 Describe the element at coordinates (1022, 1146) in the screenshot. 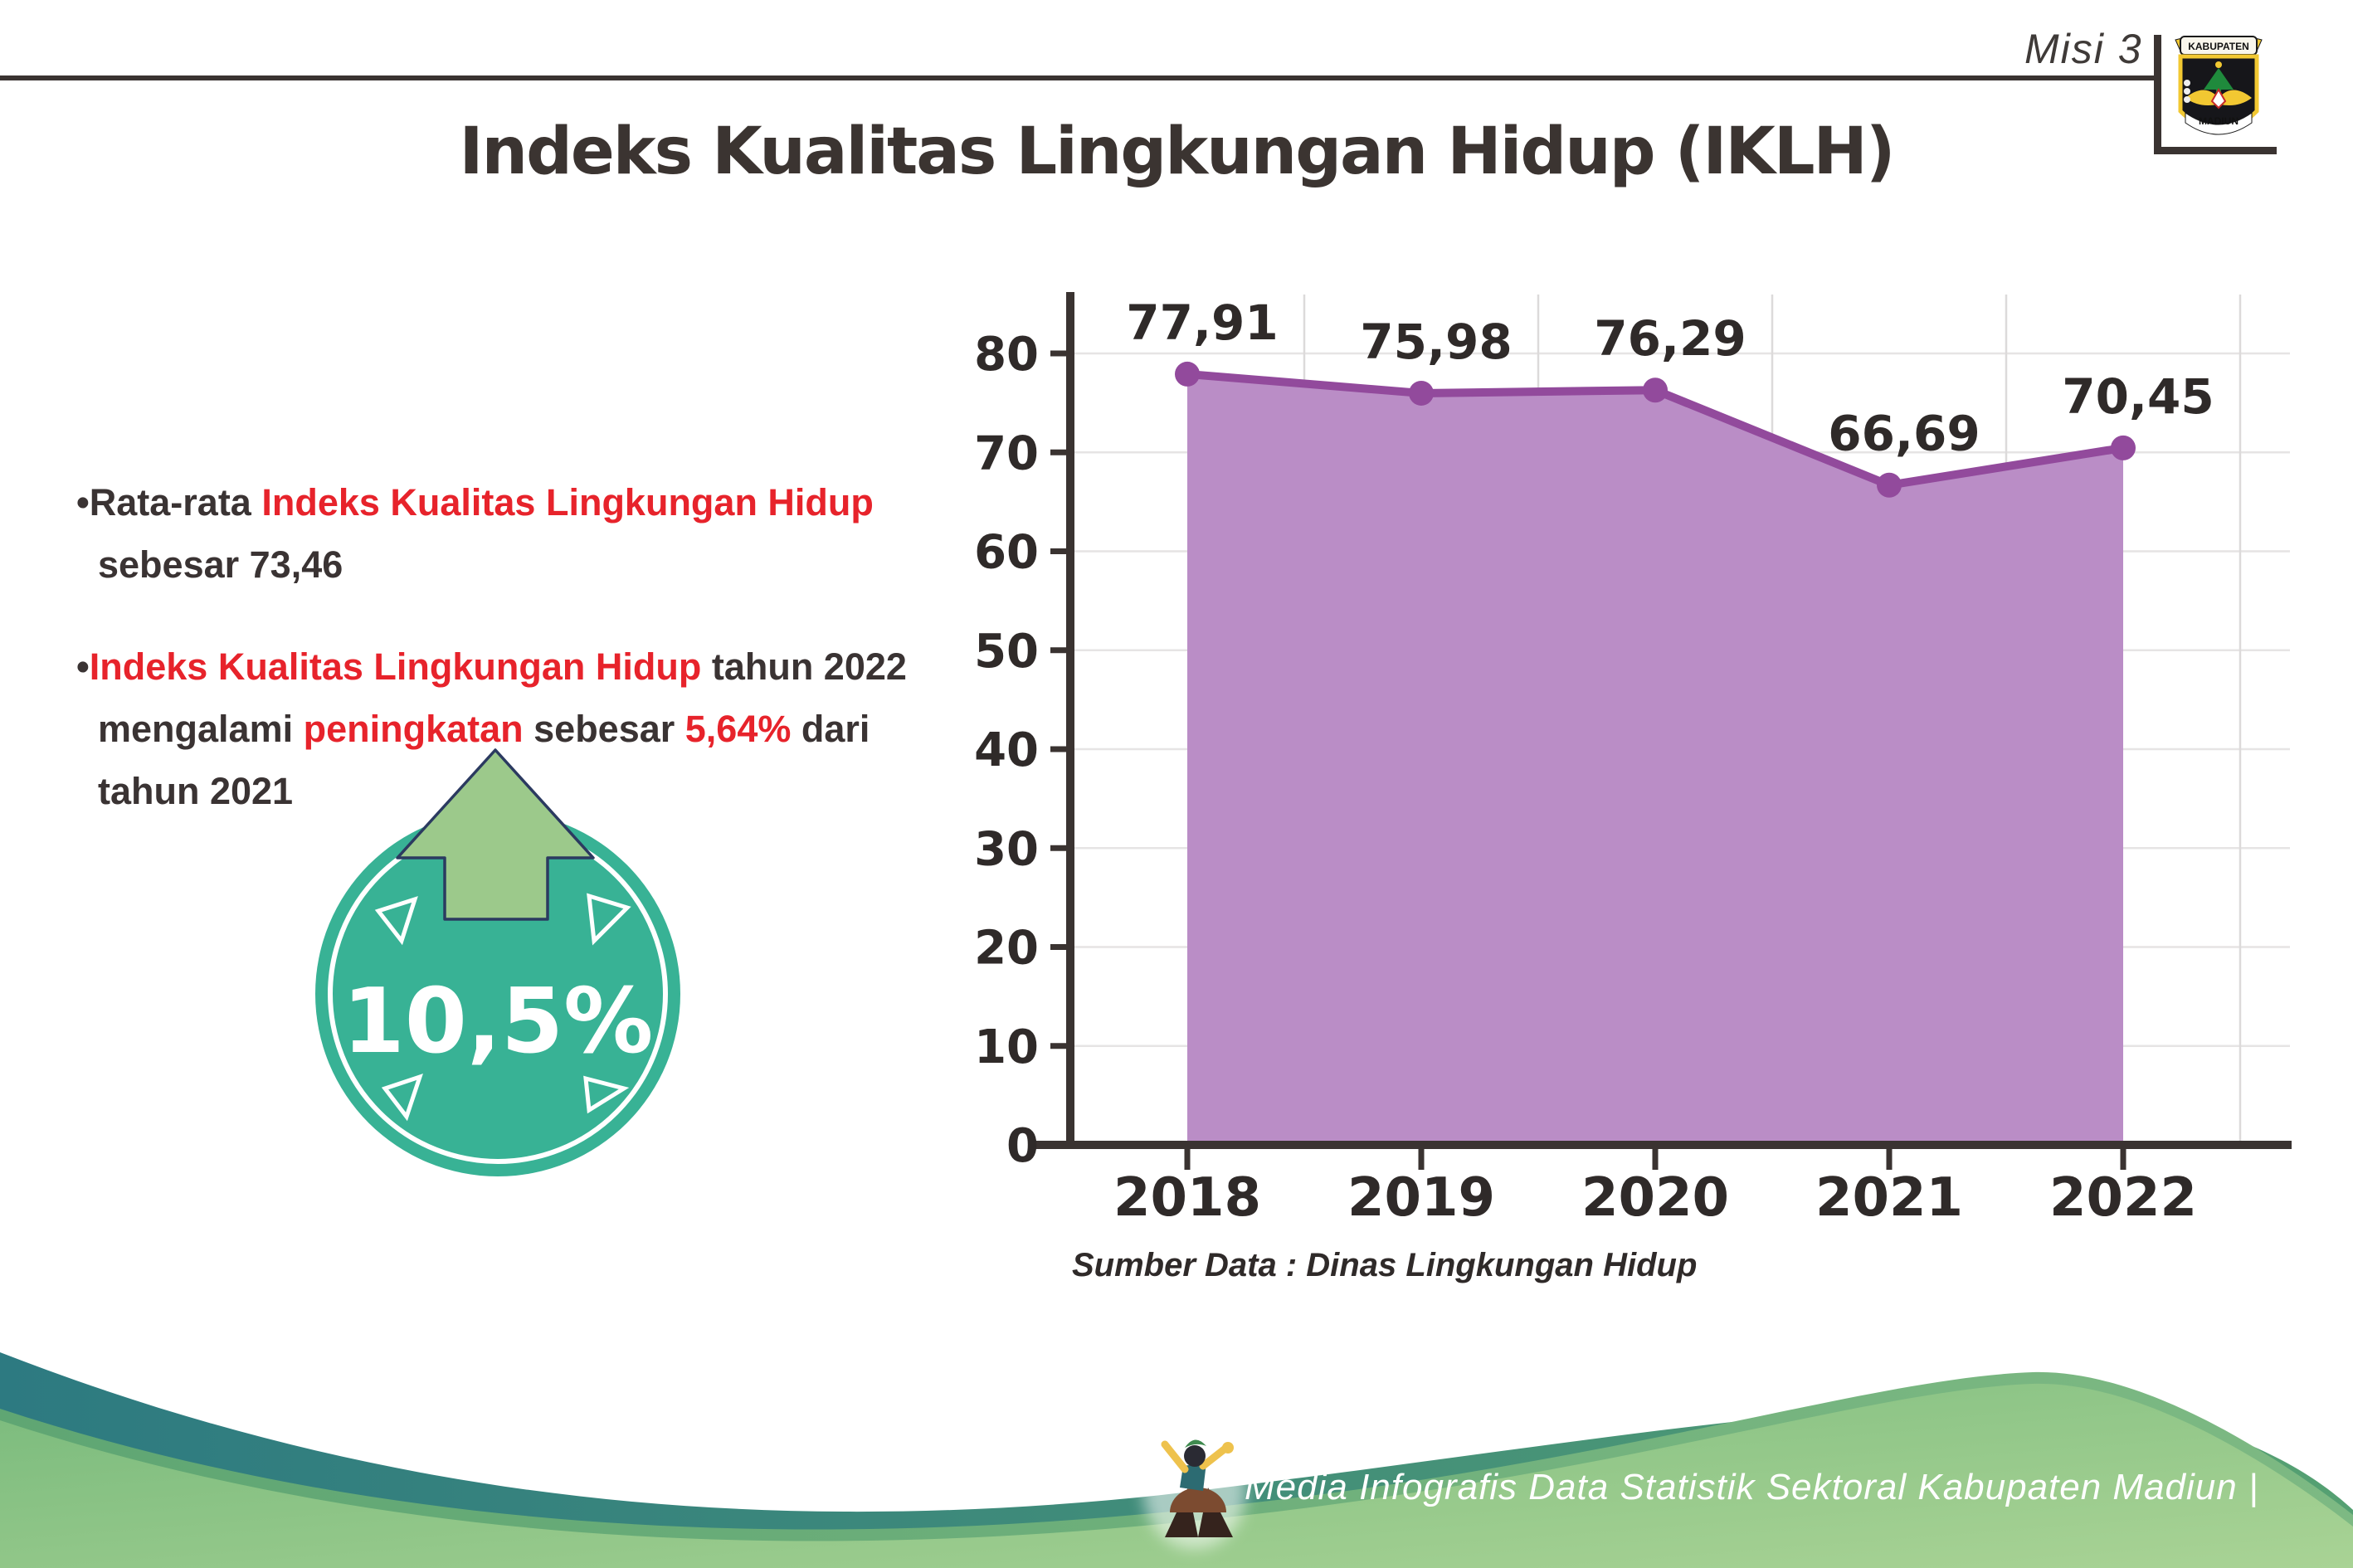

I see `y-axis-label: 0` at that location.